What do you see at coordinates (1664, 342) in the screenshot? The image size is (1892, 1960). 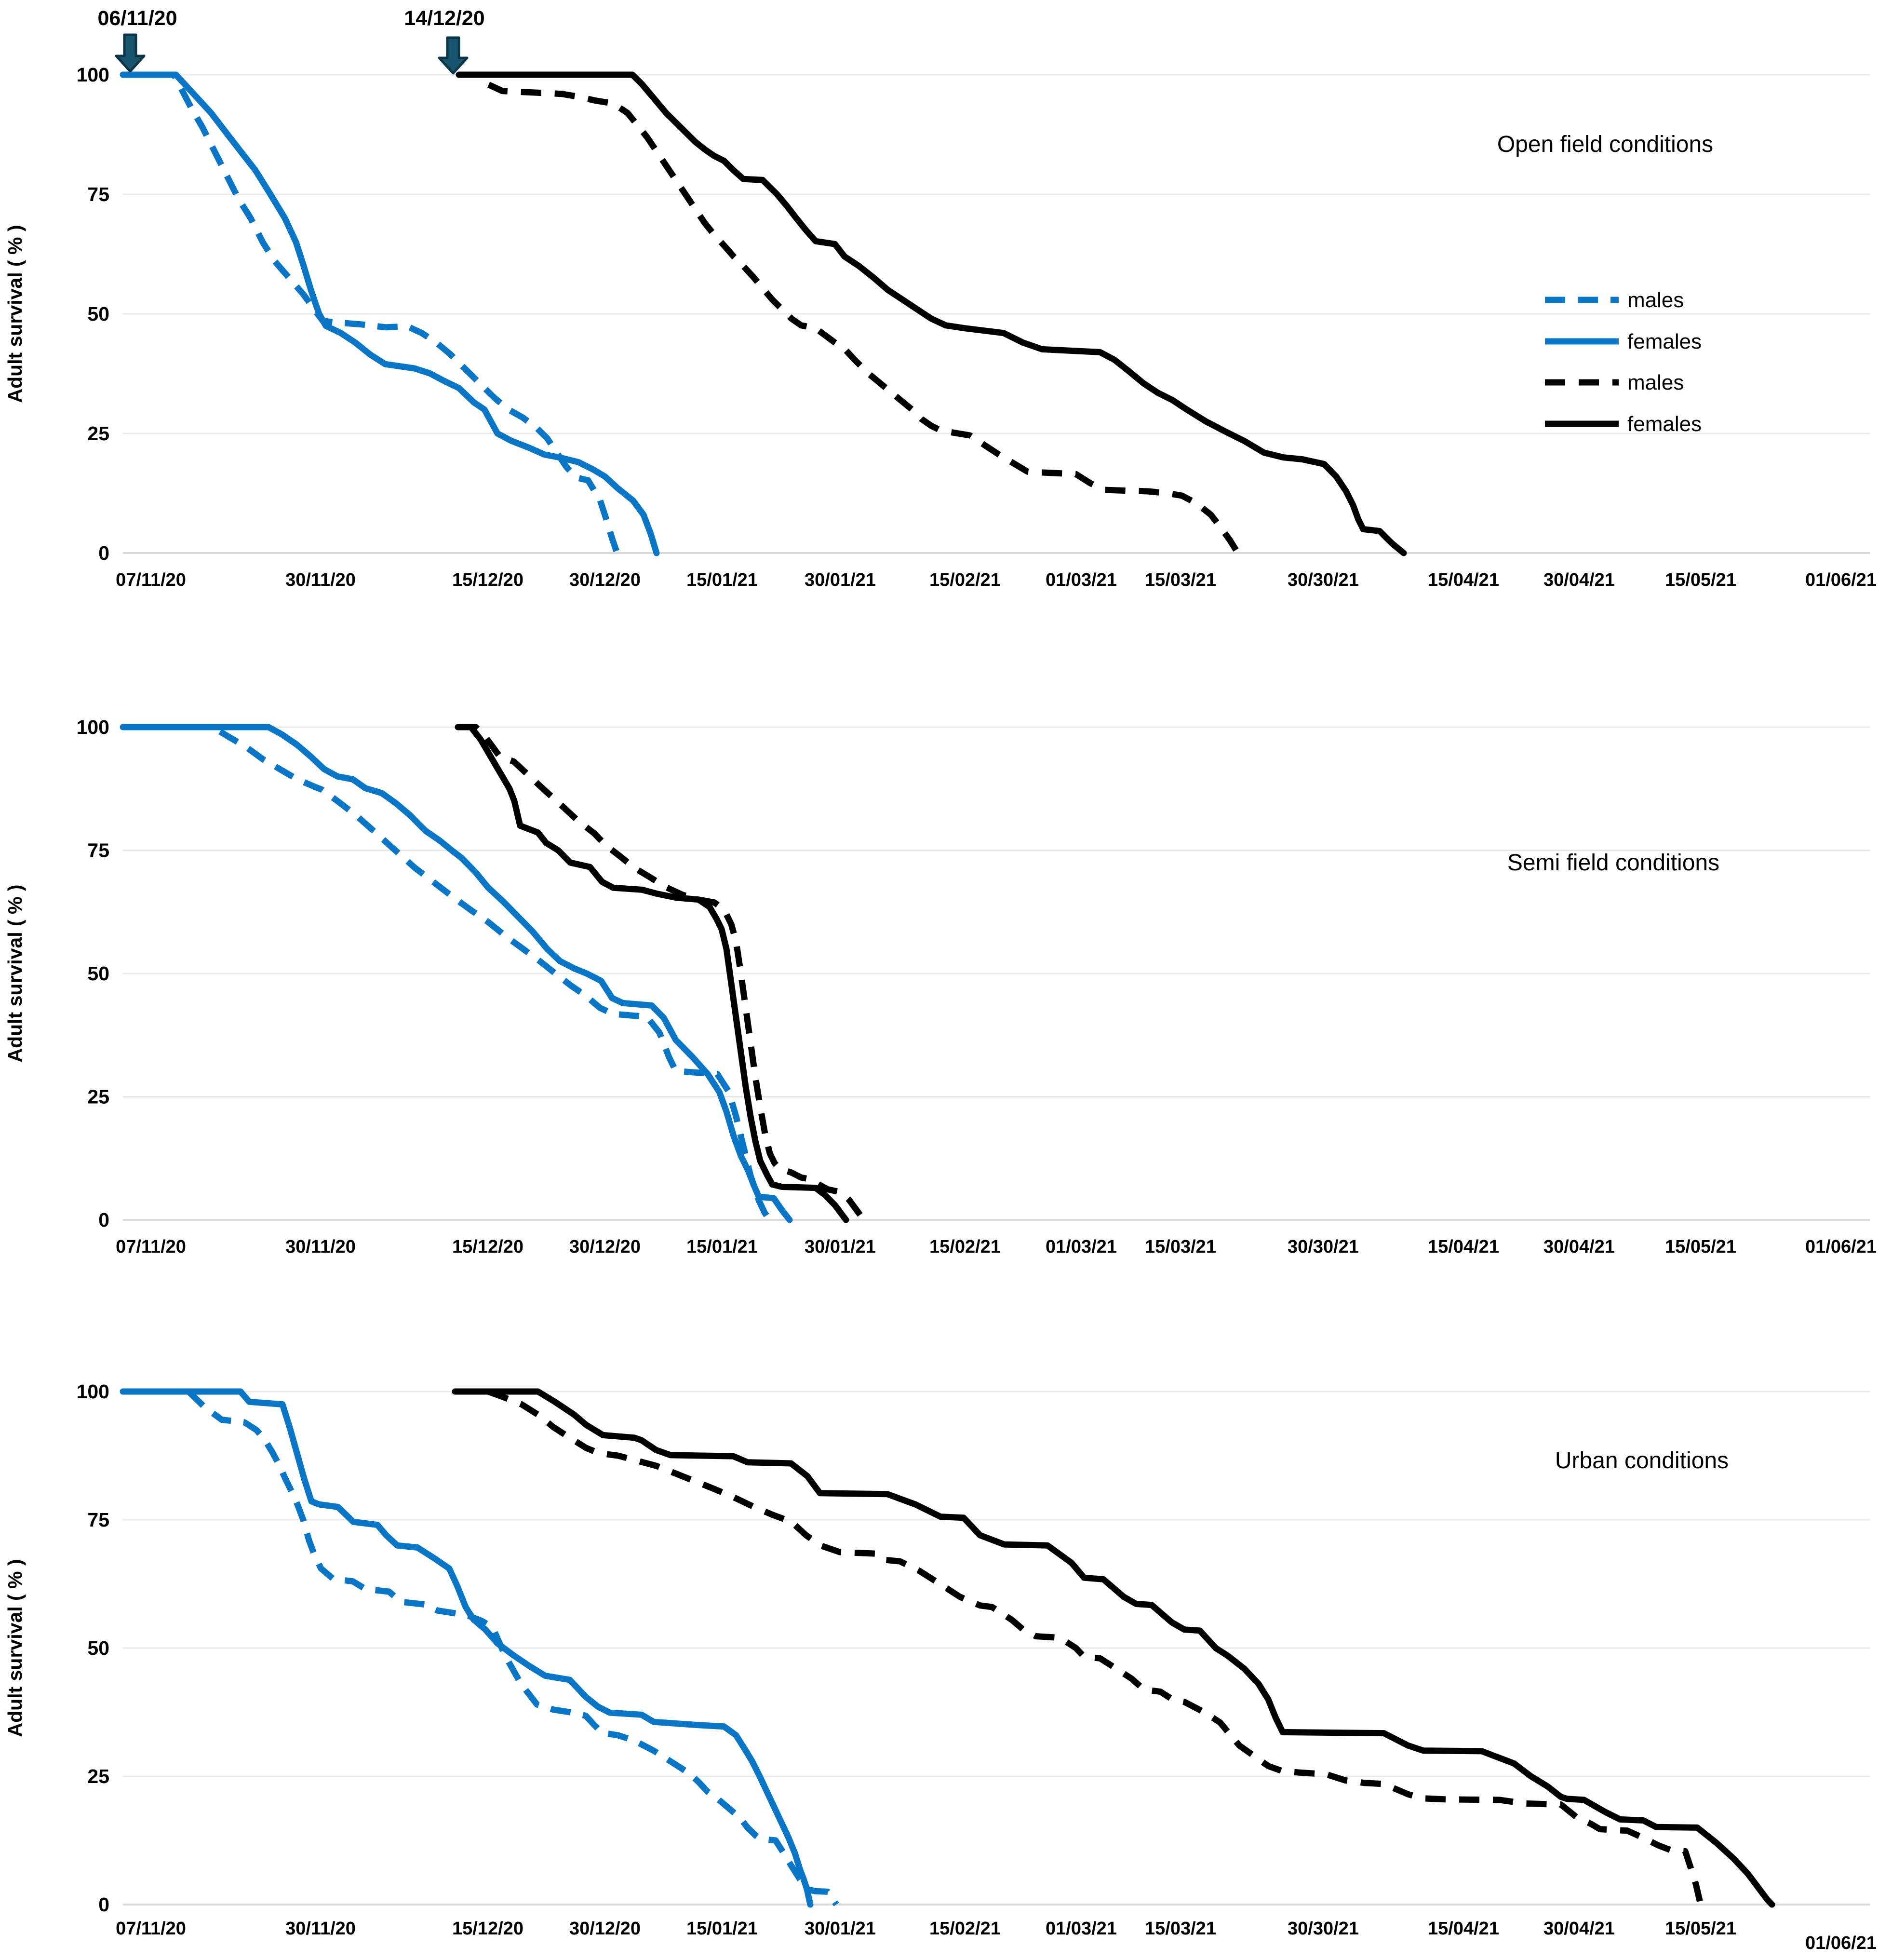 I see `legend-label-1: females` at bounding box center [1664, 342].